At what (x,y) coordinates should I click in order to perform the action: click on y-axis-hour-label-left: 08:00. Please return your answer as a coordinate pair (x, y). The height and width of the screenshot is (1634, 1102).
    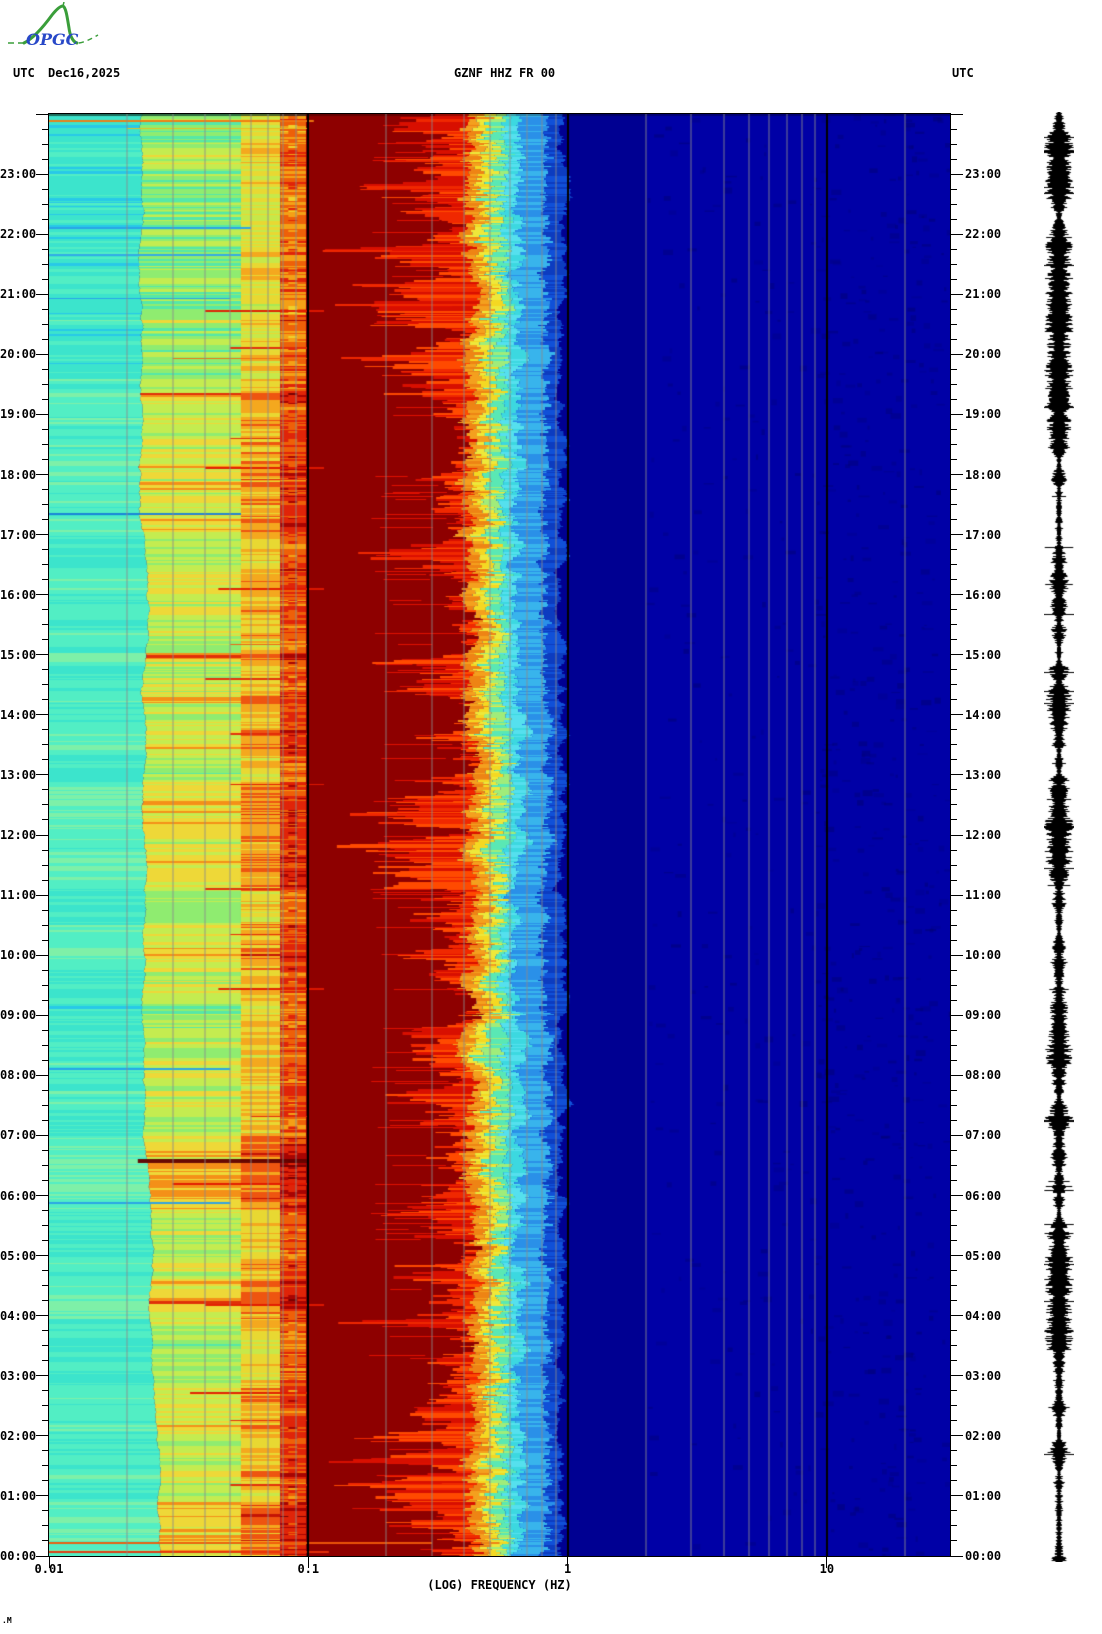
    Looking at the image, I should click on (18, 1075).